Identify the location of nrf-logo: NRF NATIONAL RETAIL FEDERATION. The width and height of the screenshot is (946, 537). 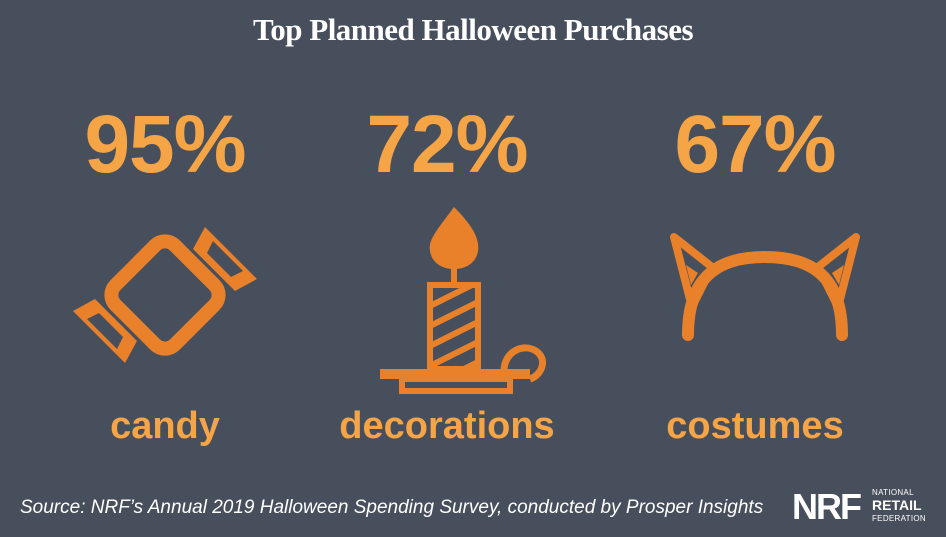
(862, 507).